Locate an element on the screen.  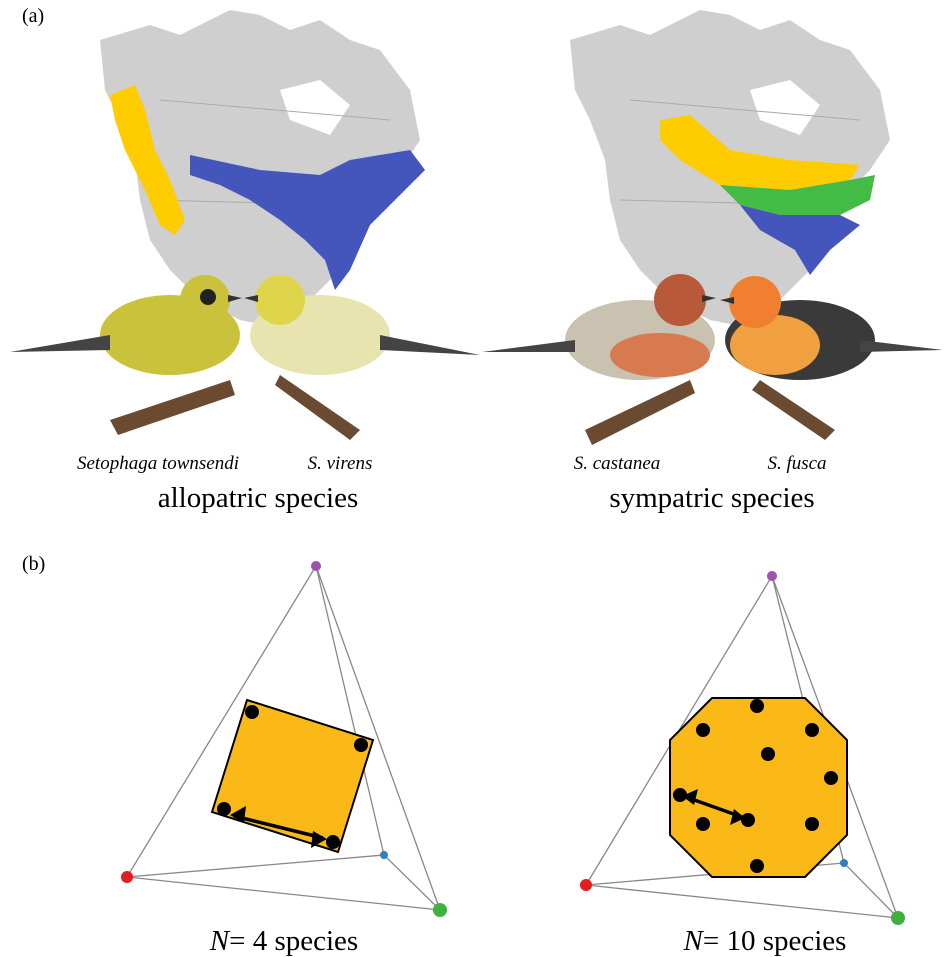
caption: N= 4 species is located at coordinates (283, 941).